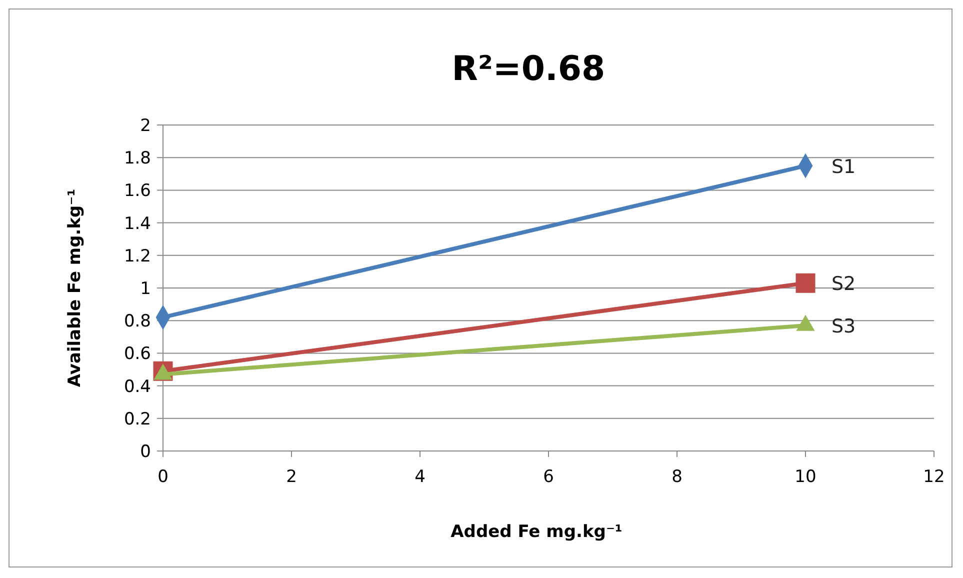 This screenshot has width=963, height=578. I want to click on x-tick-label: 0, so click(163, 477).